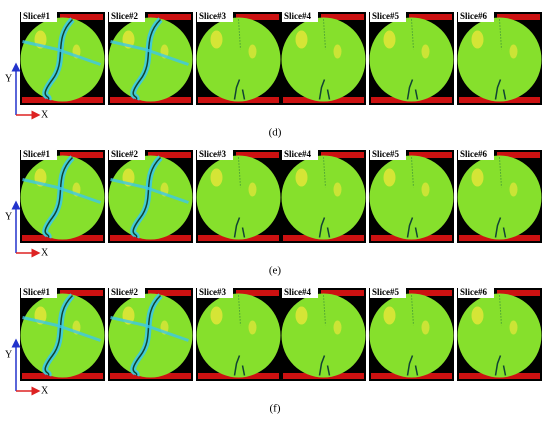  I want to click on slice-label: Slice#3, so click(212, 154).